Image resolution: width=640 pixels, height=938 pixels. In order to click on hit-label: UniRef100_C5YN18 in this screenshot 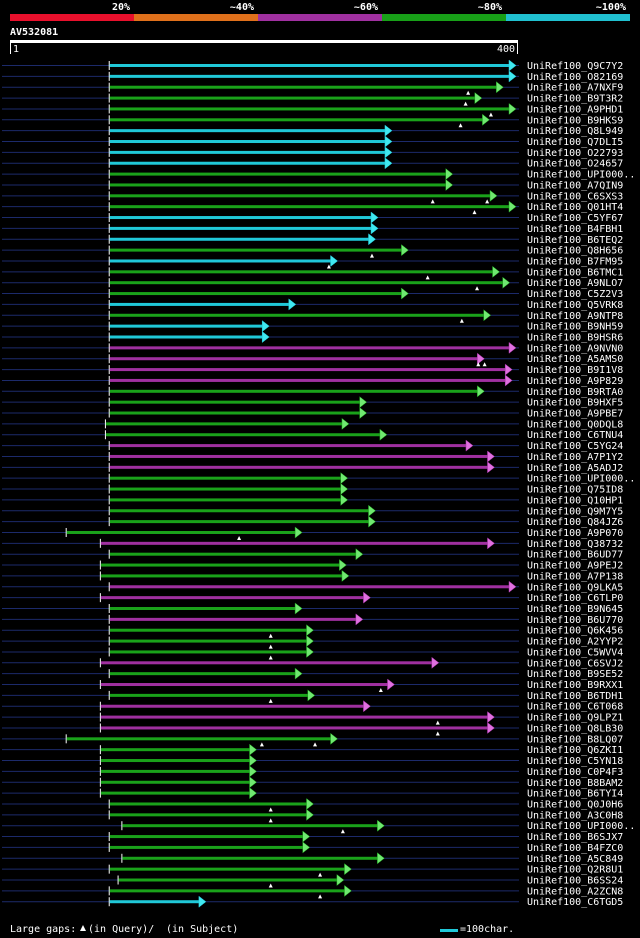, I will do `click(575, 761)`.